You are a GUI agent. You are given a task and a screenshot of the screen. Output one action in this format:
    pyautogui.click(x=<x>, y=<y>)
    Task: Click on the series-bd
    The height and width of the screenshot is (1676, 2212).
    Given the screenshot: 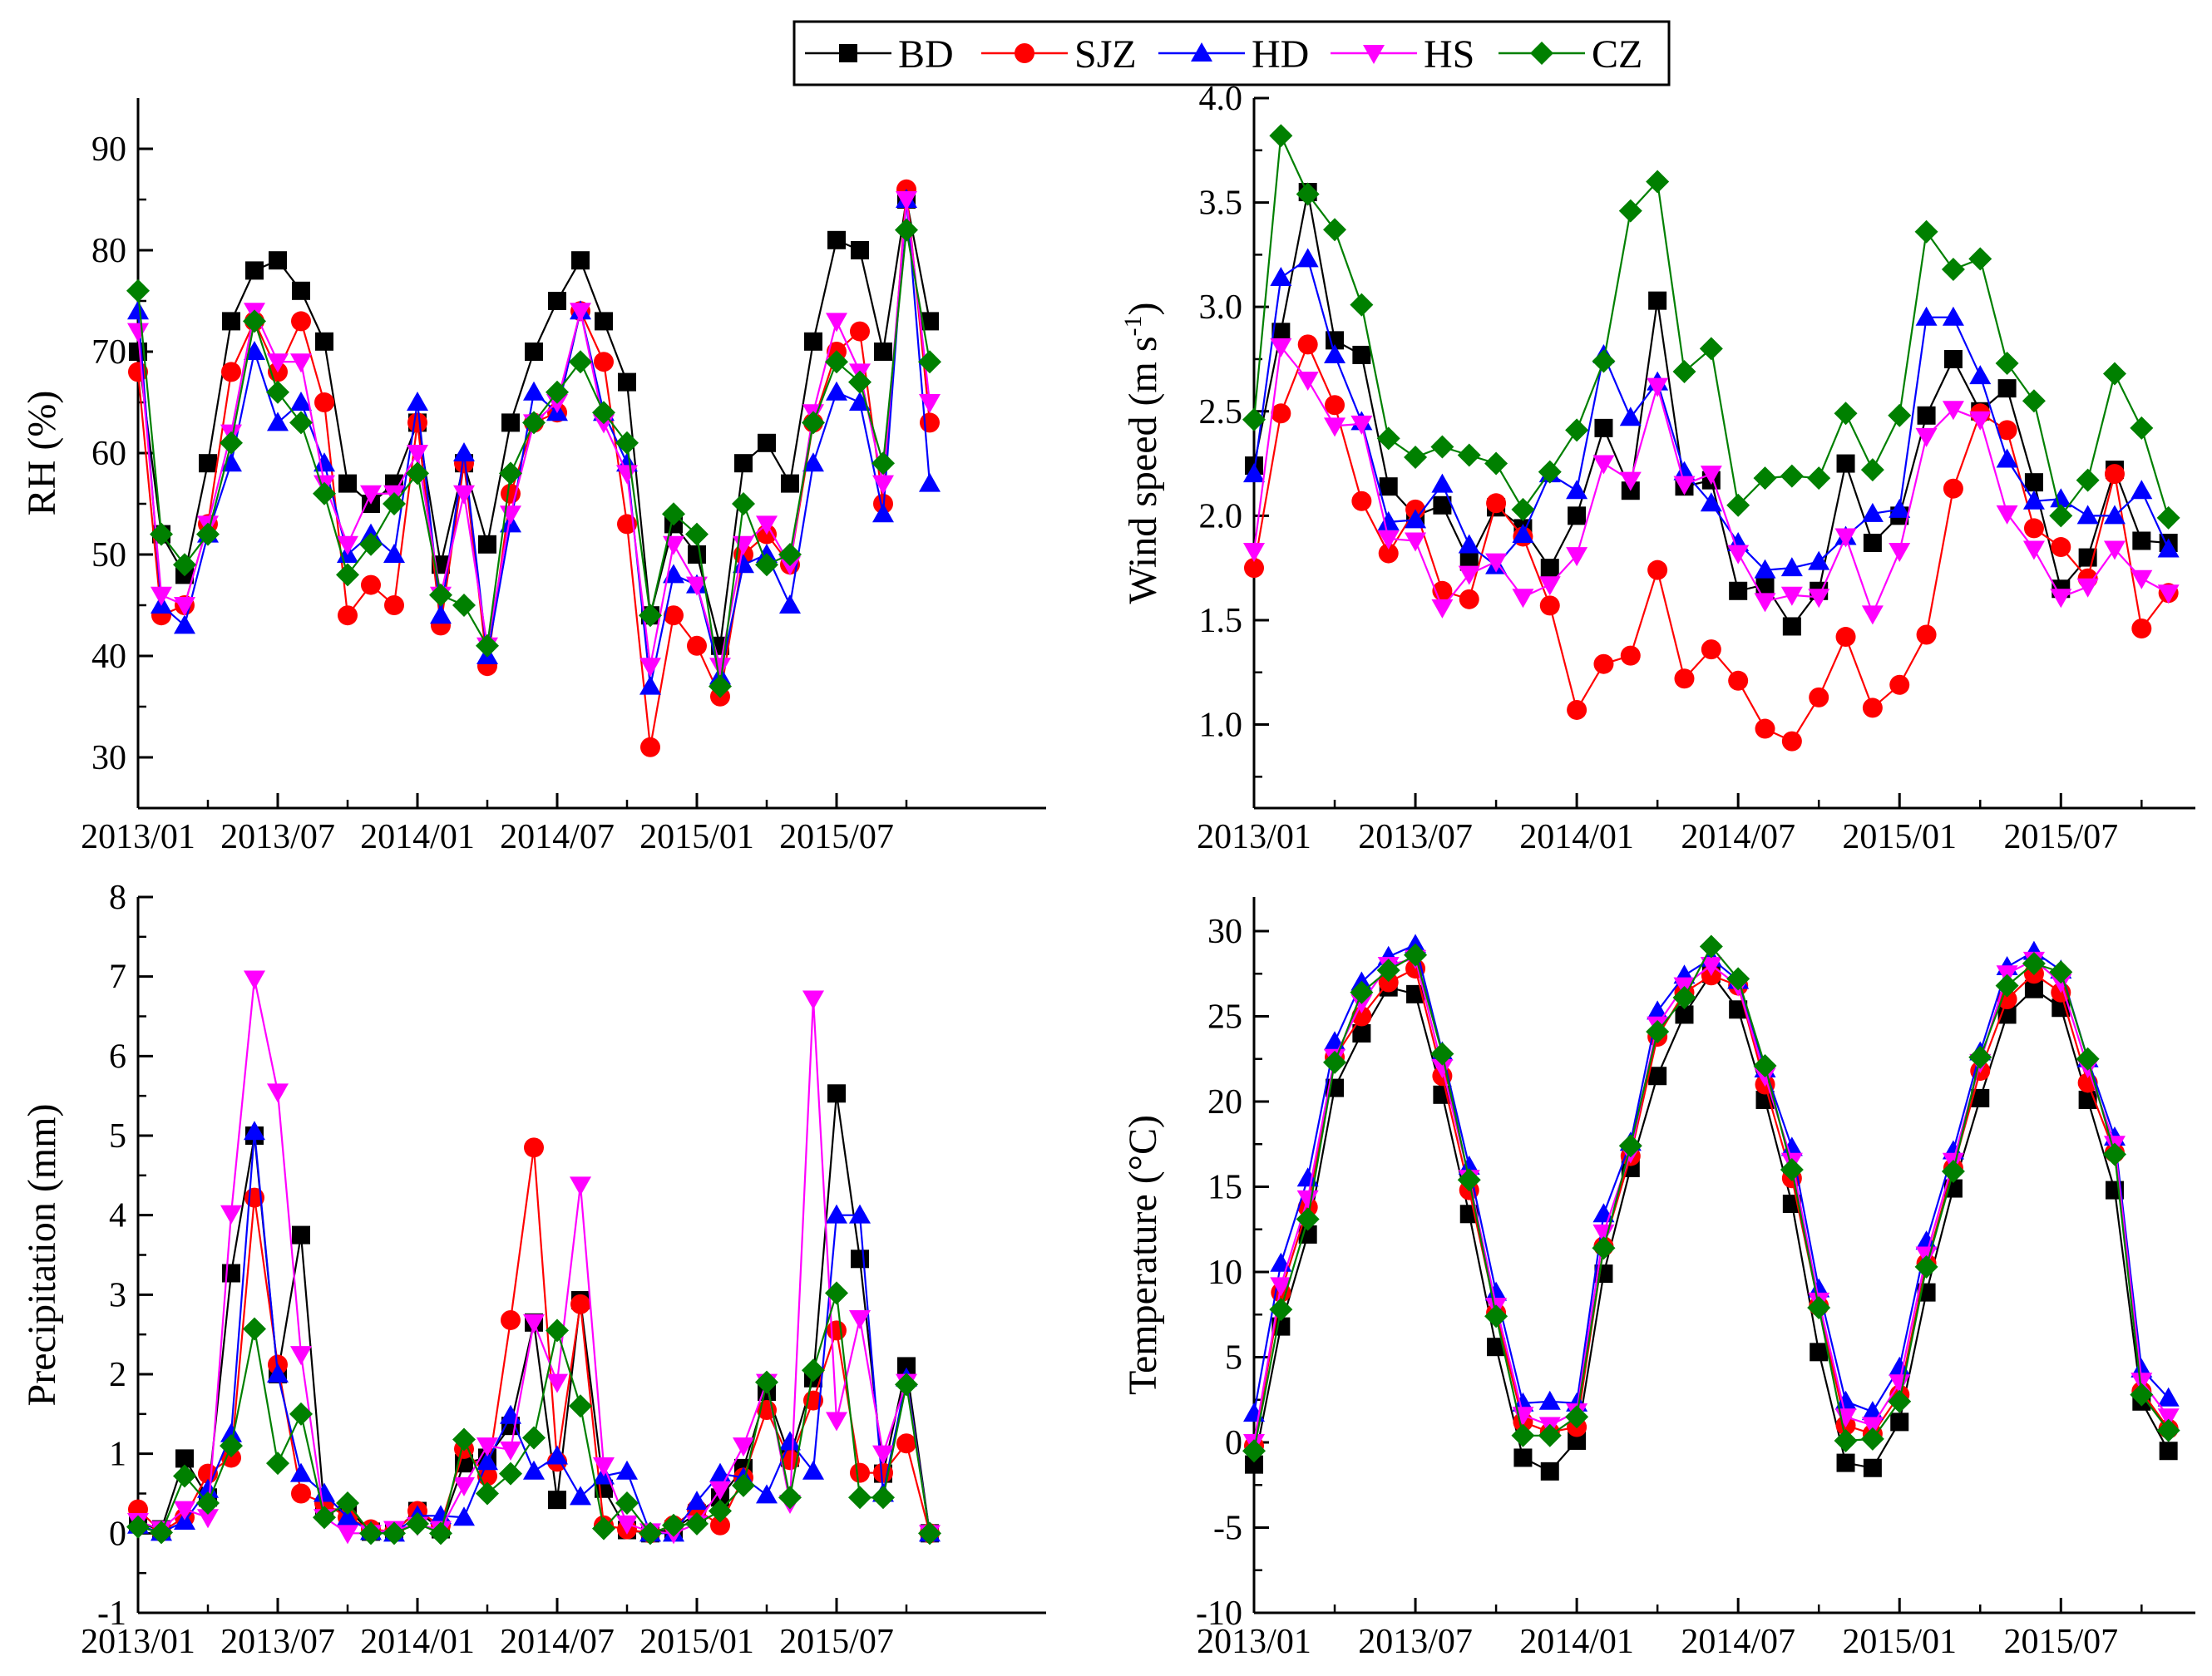 What is the action you would take?
    pyautogui.click(x=1711, y=410)
    